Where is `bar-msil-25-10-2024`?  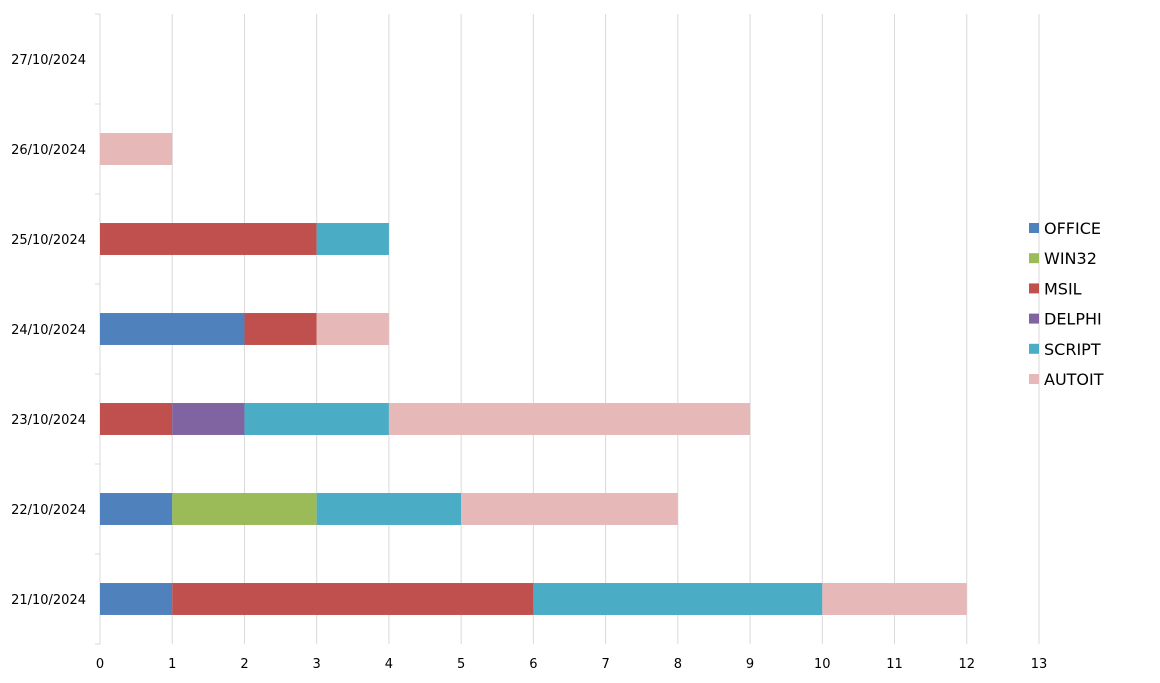
bar-msil-25-10-2024 is located at coordinates (208, 239).